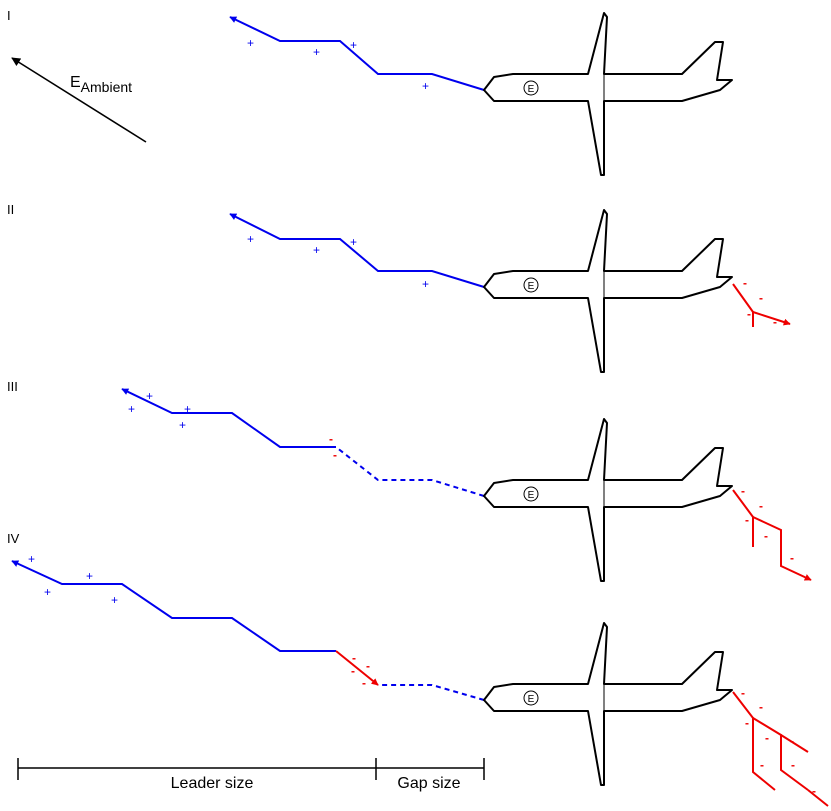 The height and width of the screenshot is (811, 831). What do you see at coordinates (212, 783) in the screenshot?
I see `leader-size-label: Leader size` at bounding box center [212, 783].